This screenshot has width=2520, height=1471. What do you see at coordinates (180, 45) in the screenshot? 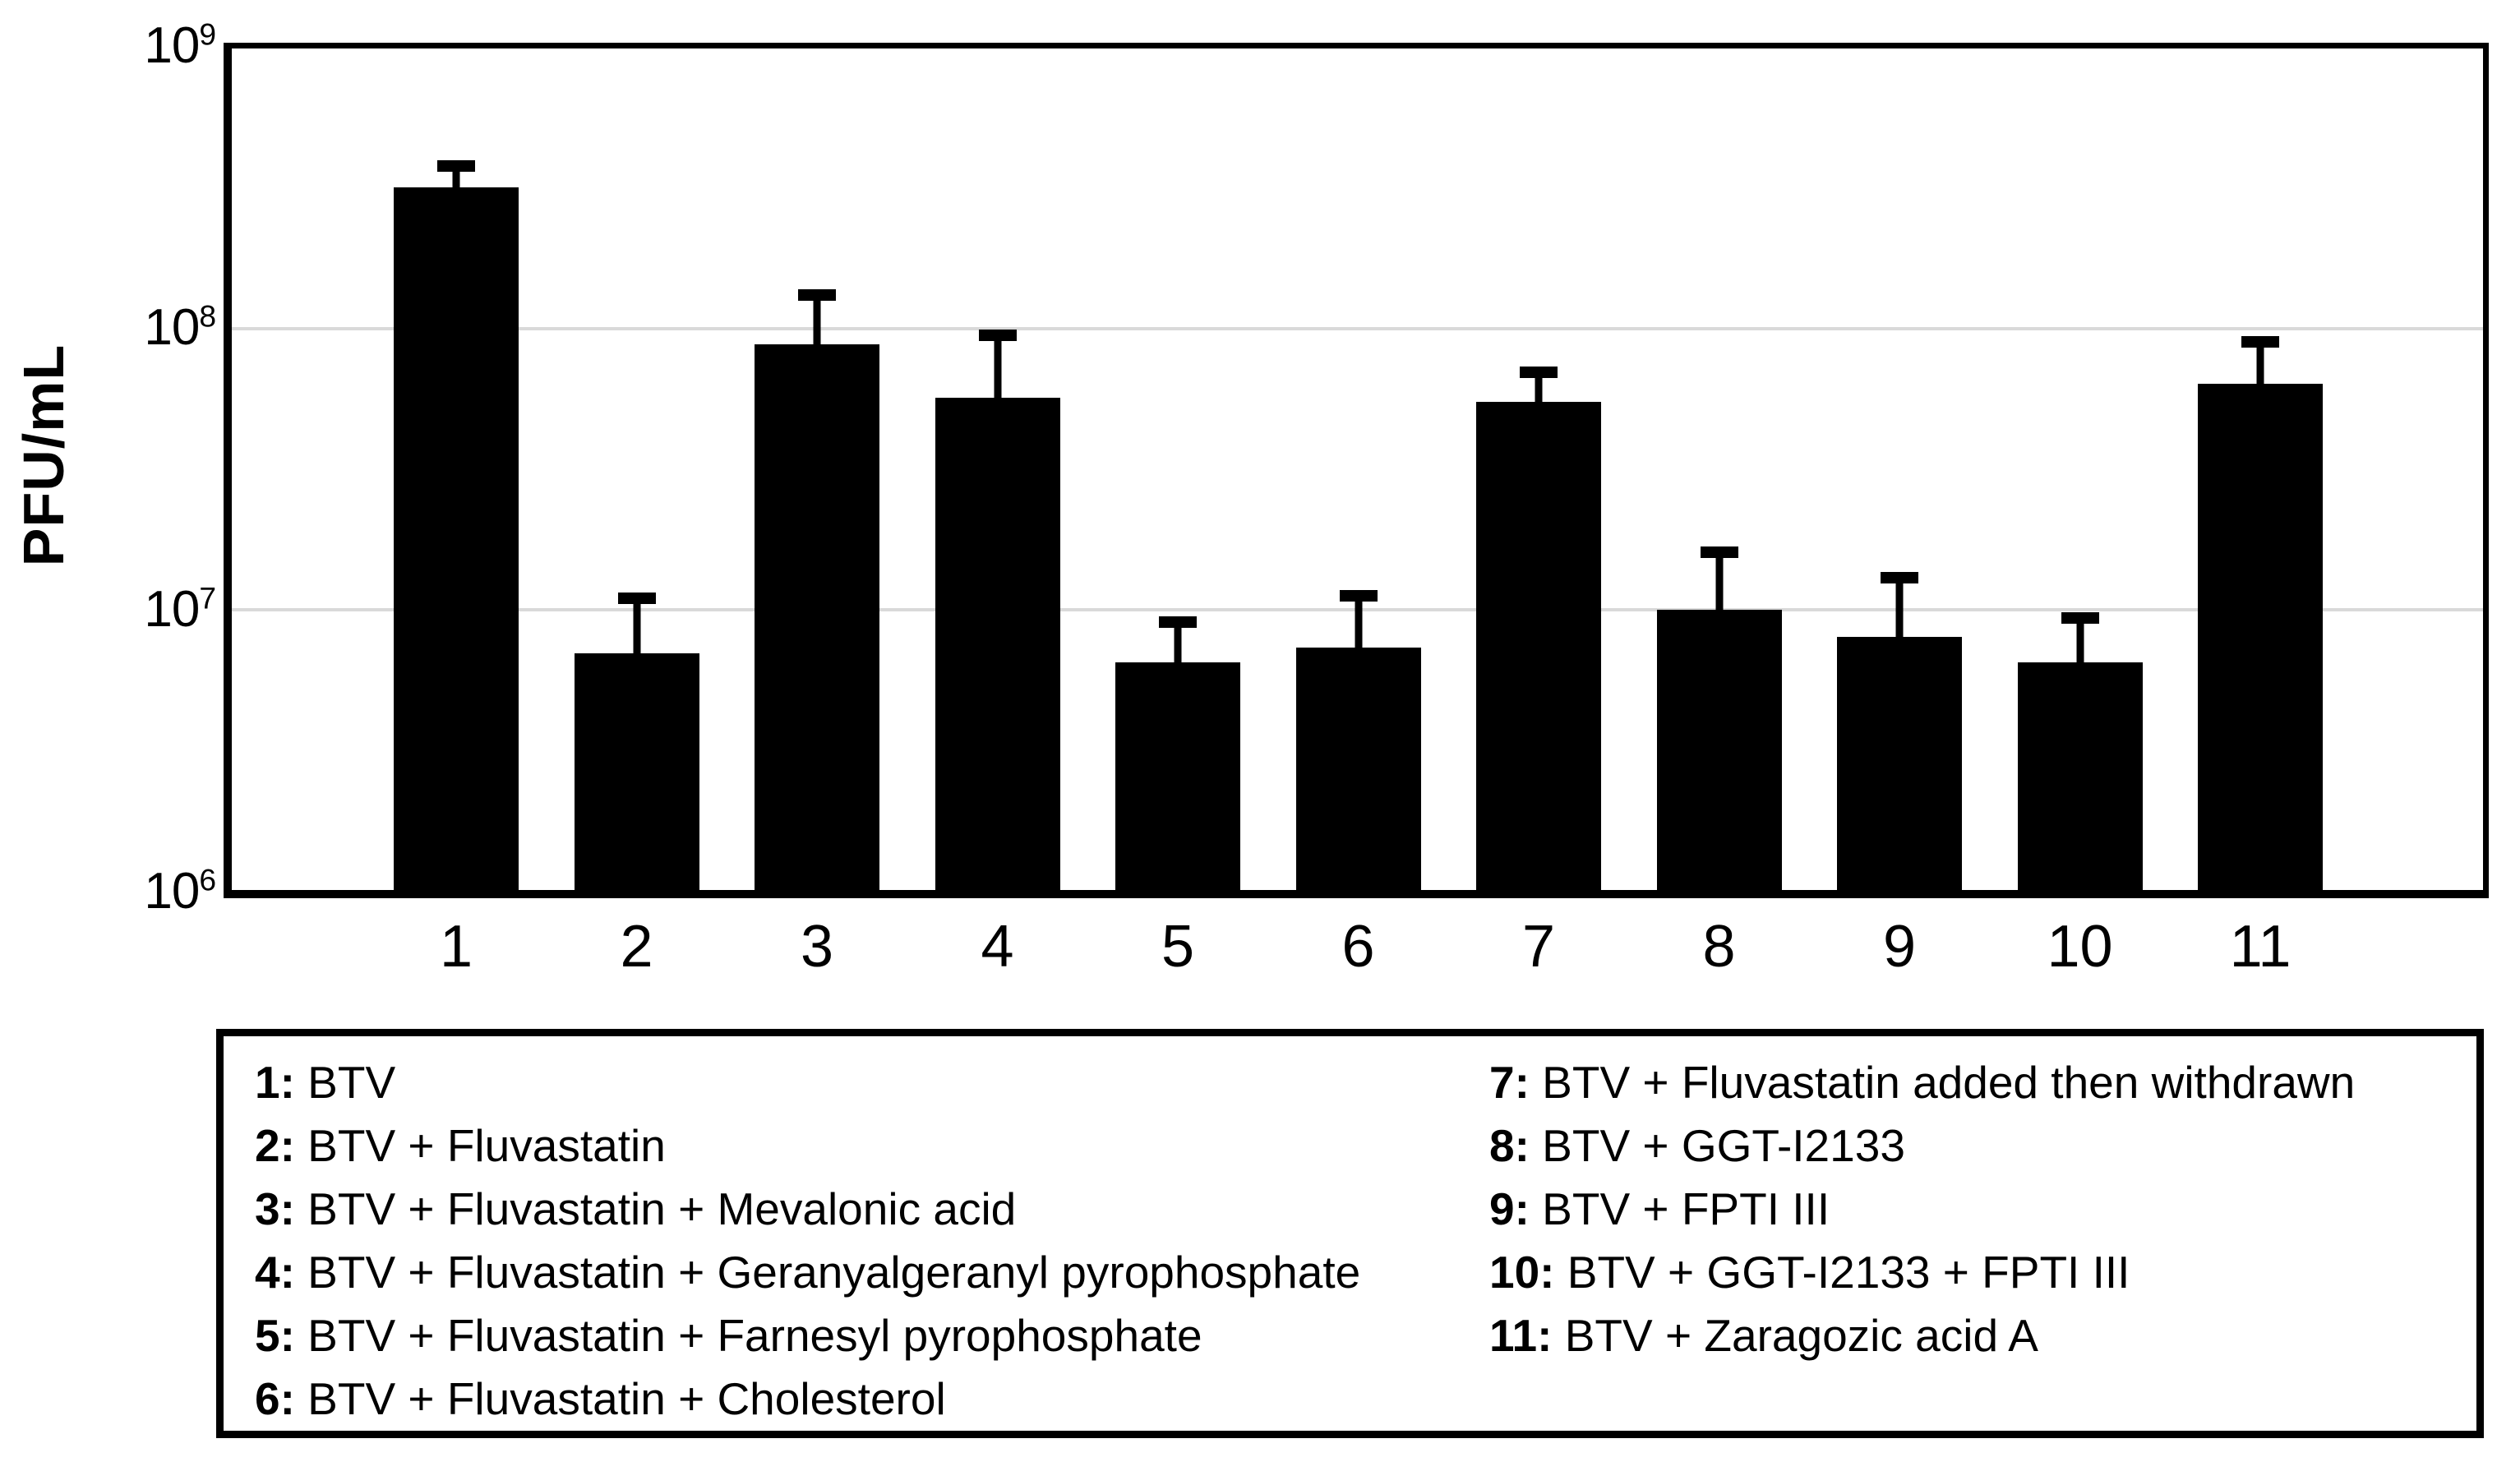
I see `y-tick-label-10e9: 10⁹` at bounding box center [180, 45].